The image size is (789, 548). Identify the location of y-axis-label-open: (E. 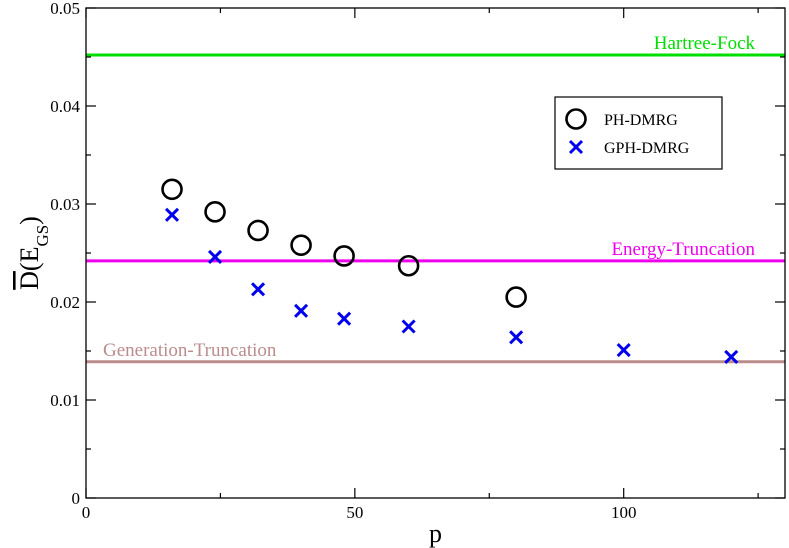
(29, 259).